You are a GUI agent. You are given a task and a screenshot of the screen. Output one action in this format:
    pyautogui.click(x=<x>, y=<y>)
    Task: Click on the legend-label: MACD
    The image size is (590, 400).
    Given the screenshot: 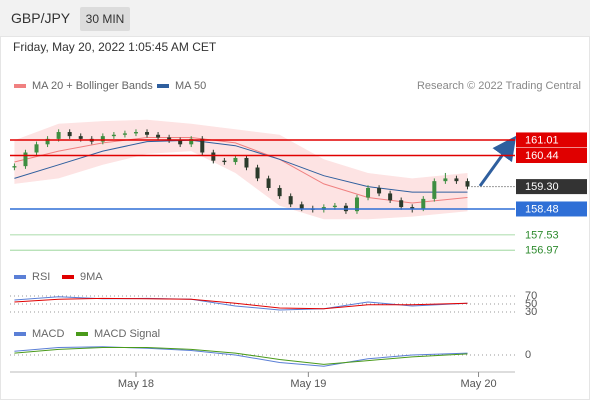 What is the action you would take?
    pyautogui.click(x=48, y=334)
    